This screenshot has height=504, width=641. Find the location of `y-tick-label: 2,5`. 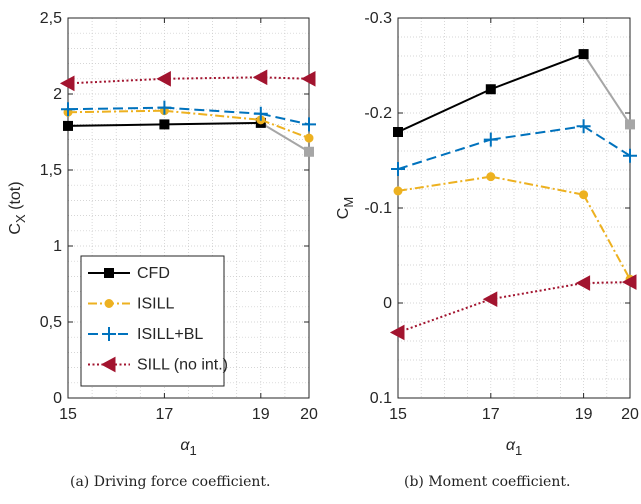

y-tick-label: 2,5 is located at coordinates (51, 18).